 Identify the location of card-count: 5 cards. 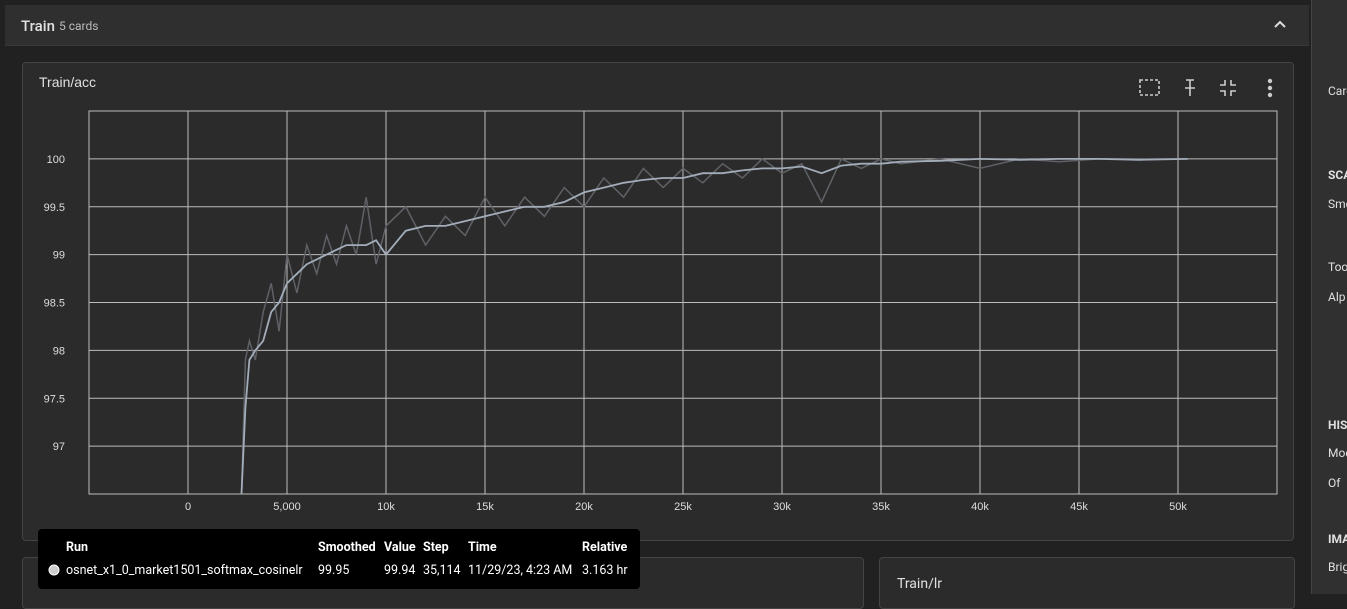
(79, 26).